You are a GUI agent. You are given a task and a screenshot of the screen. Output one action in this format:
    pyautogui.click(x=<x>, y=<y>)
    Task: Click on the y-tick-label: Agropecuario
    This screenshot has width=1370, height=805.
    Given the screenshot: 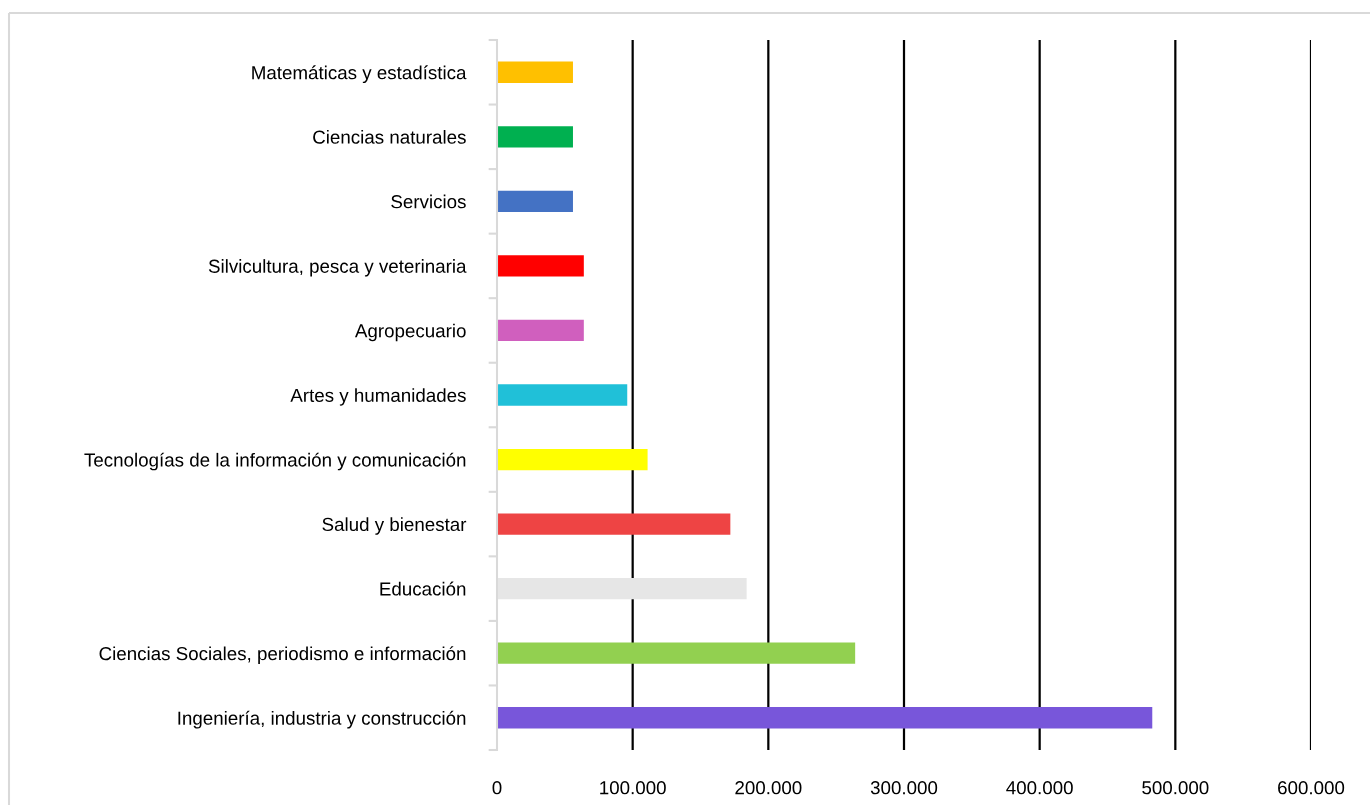 What is the action you would take?
    pyautogui.click(x=410, y=332)
    